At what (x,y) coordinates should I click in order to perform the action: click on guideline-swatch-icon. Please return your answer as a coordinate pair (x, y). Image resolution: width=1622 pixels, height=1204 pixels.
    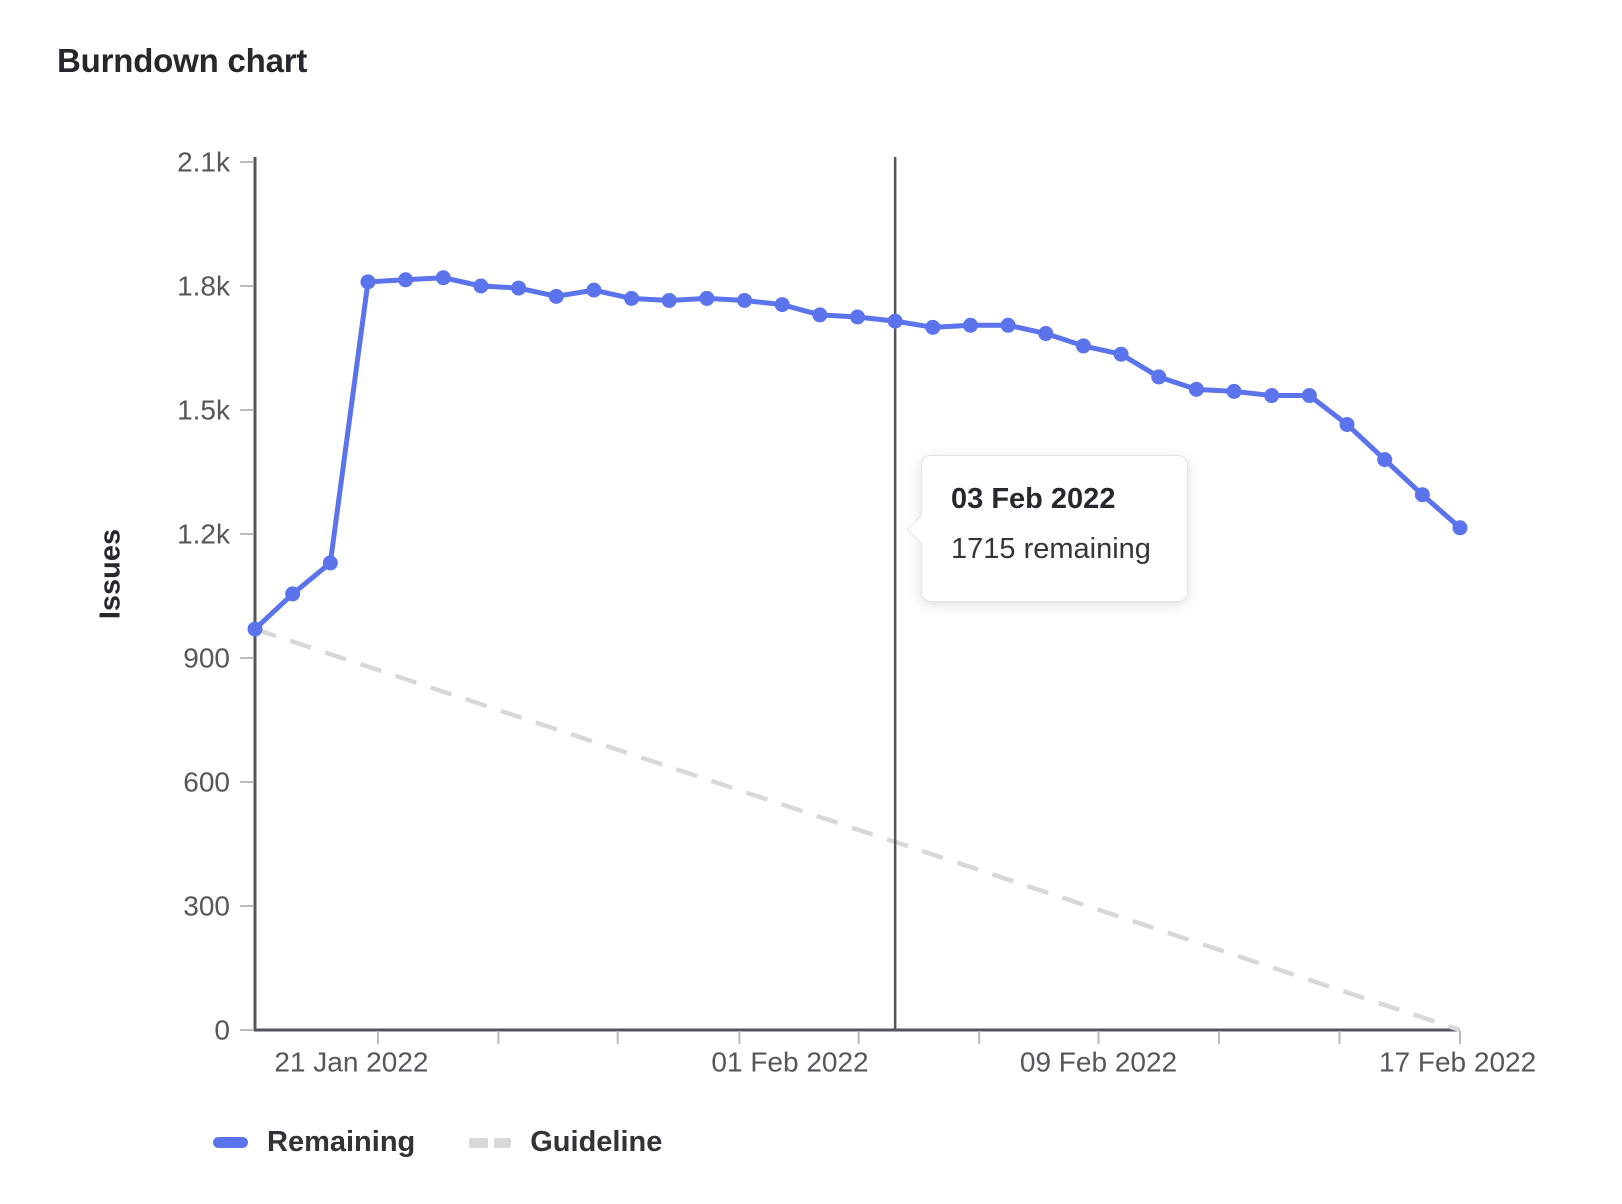
    Looking at the image, I should click on (490, 1142).